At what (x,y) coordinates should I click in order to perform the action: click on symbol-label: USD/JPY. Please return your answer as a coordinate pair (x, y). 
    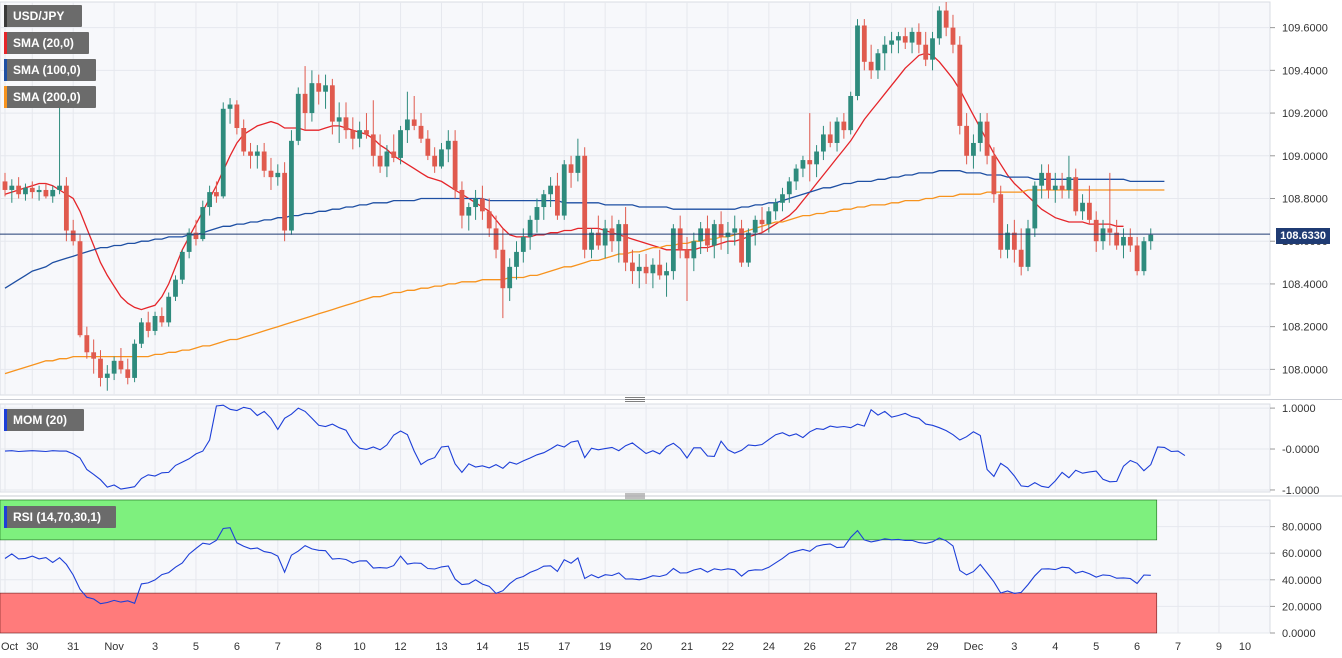
    Looking at the image, I should click on (39, 16).